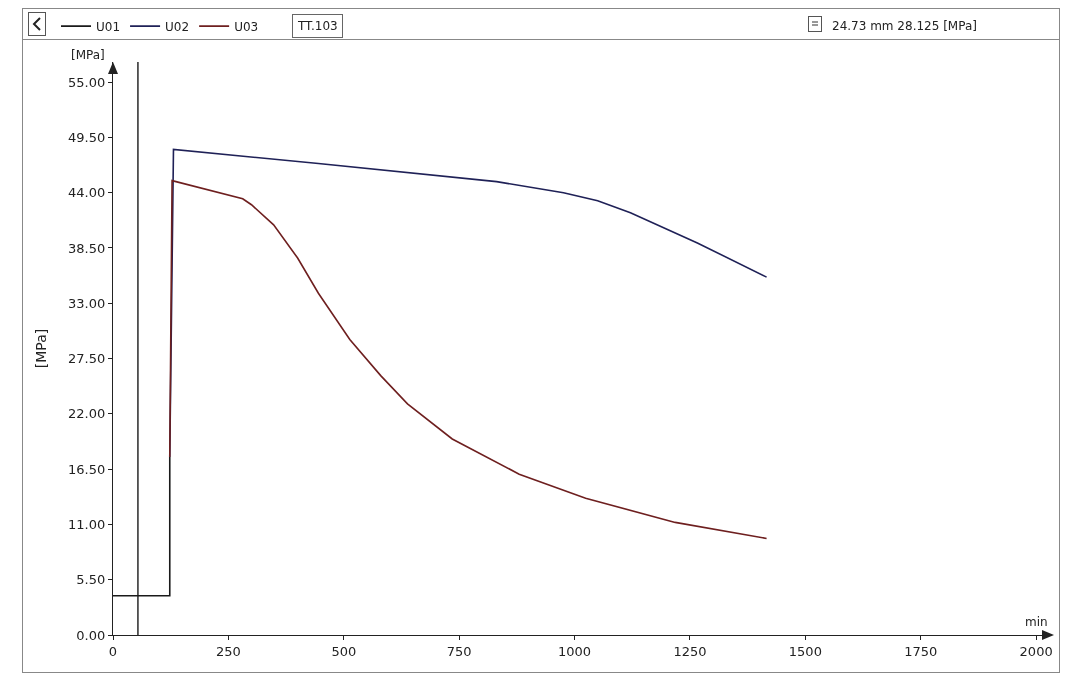 This screenshot has height=680, width=1083. What do you see at coordinates (246, 26) in the screenshot?
I see `legend-label: U03` at bounding box center [246, 26].